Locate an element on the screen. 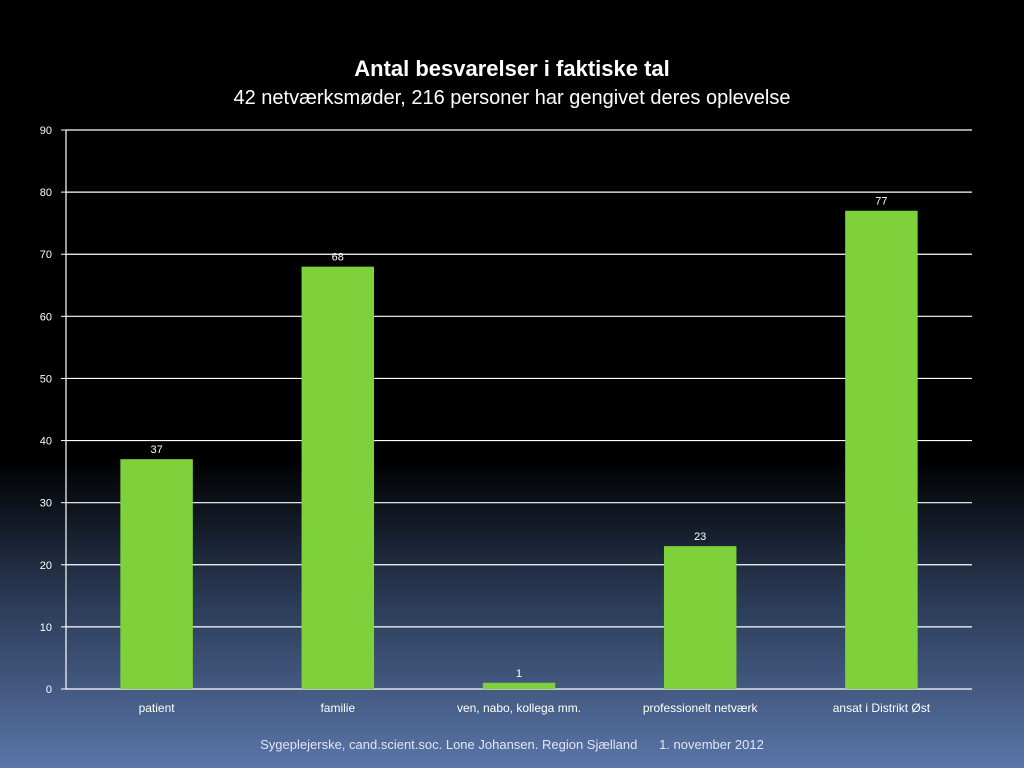 The height and width of the screenshot is (768, 1024). x-tick-label: professionelt netværk is located at coordinates (701, 708).